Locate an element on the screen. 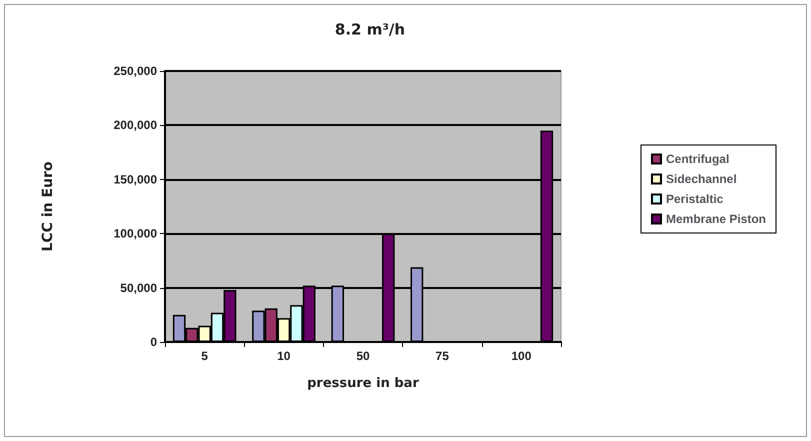  x-tick-label: 50 is located at coordinates (363, 356).